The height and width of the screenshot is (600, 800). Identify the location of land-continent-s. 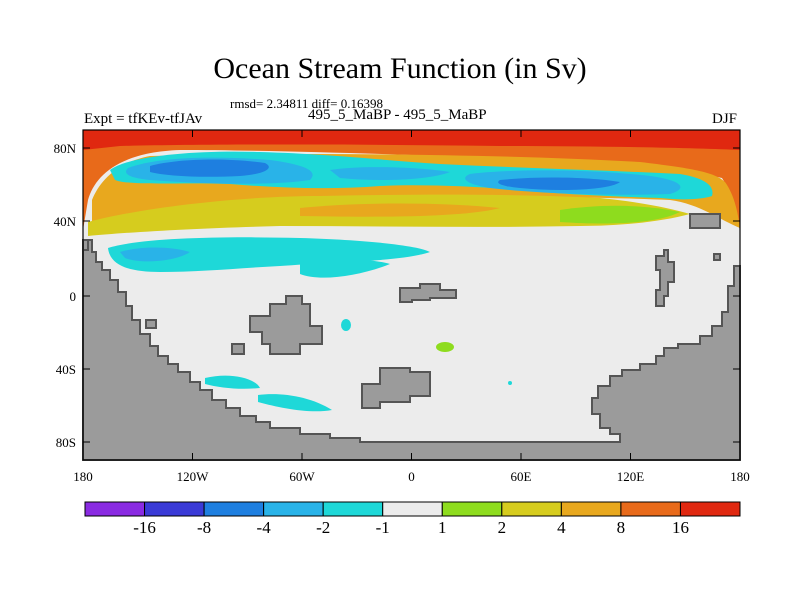
(396, 388).